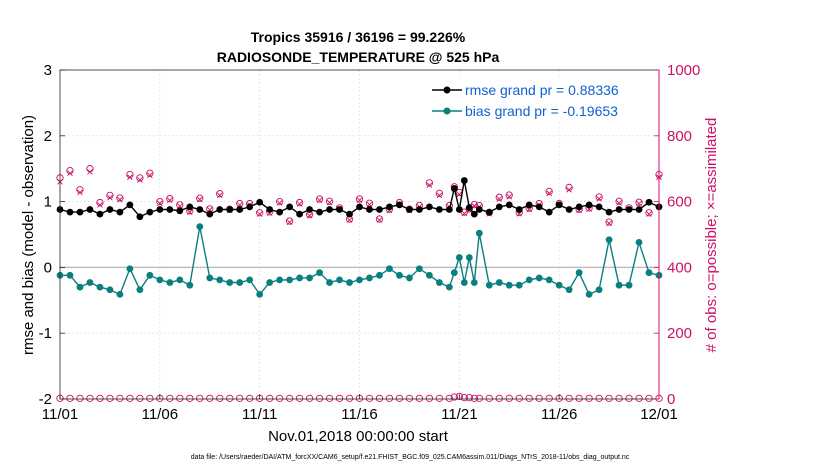  I want to click on legend-bias-label: bias grand pr = -0.19653, so click(541, 111).